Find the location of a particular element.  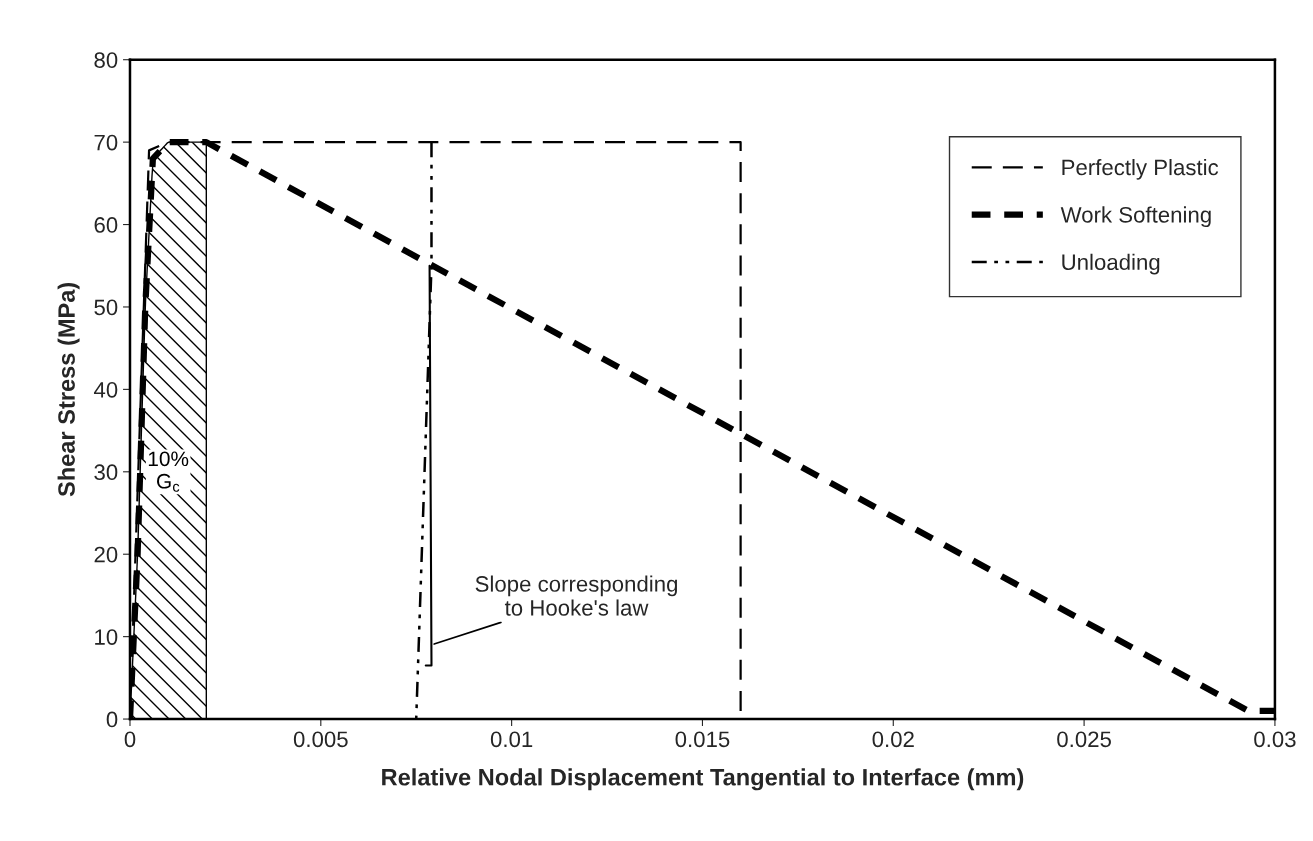

y-tick-label: 10 is located at coordinates (106, 637).